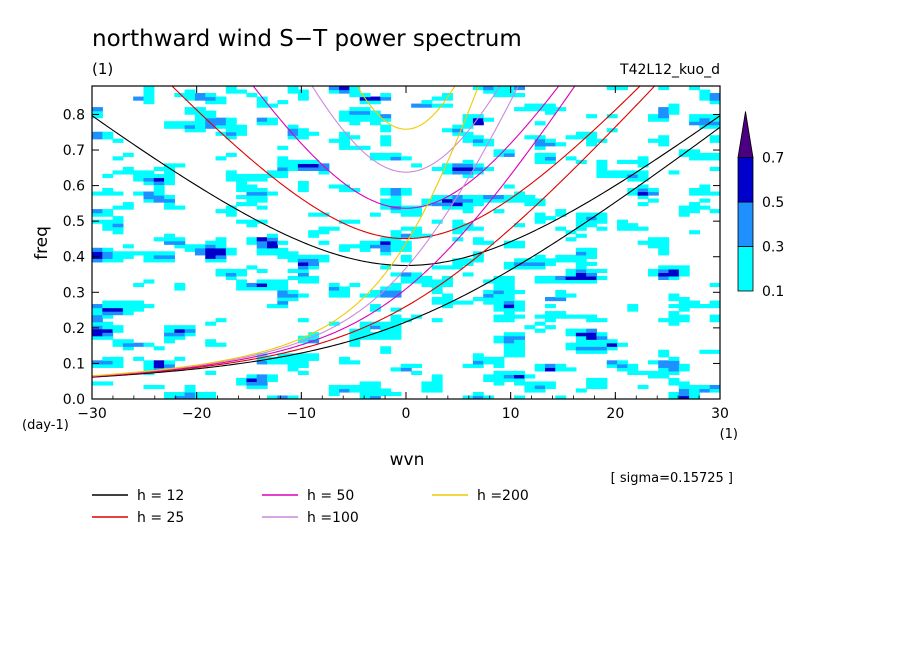  What do you see at coordinates (302, 414) in the screenshot?
I see `x-tick-label: −10` at bounding box center [302, 414].